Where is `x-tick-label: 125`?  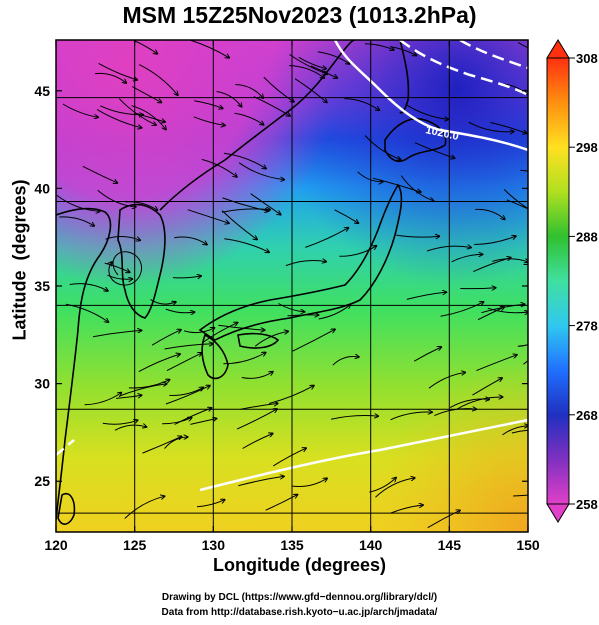 x-tick-label: 125 is located at coordinates (135, 545).